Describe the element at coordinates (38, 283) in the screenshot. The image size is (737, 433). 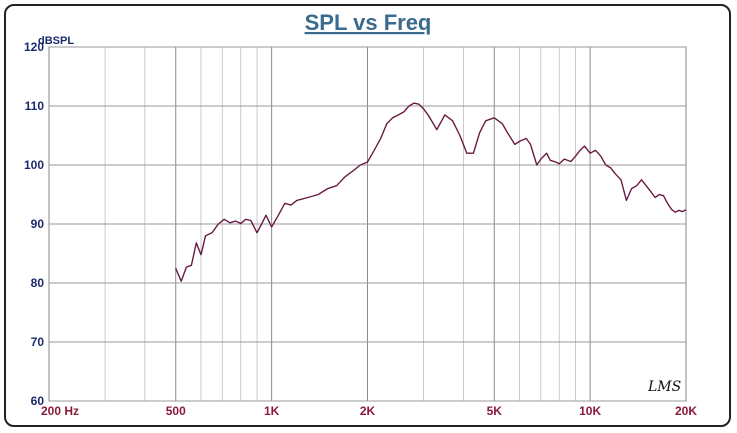
I see `y-tick-label: 80` at that location.